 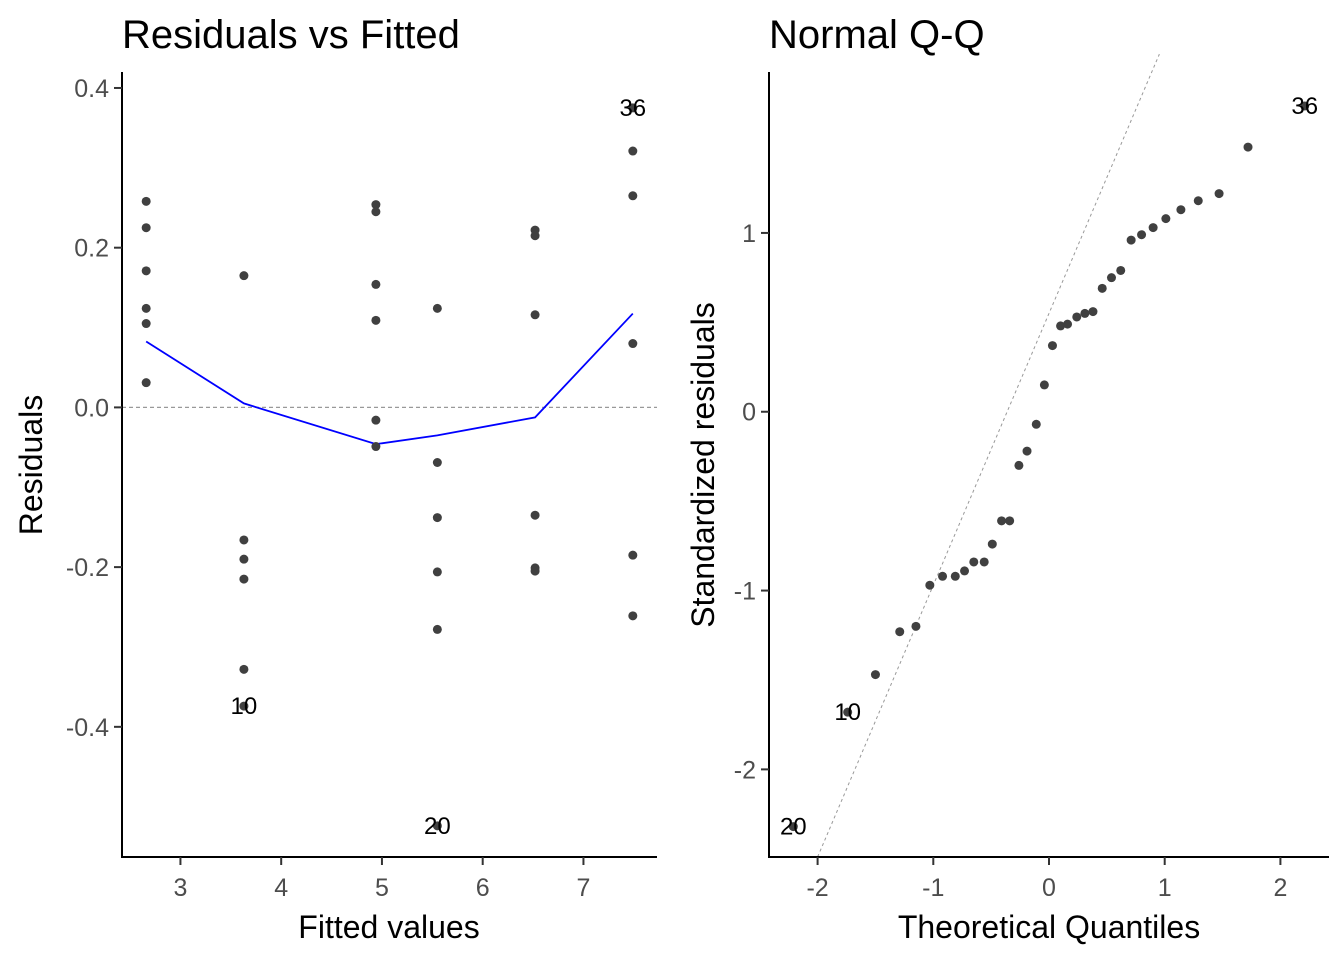 What do you see at coordinates (180, 888) in the screenshot?
I see `x-tick-label: 3` at bounding box center [180, 888].